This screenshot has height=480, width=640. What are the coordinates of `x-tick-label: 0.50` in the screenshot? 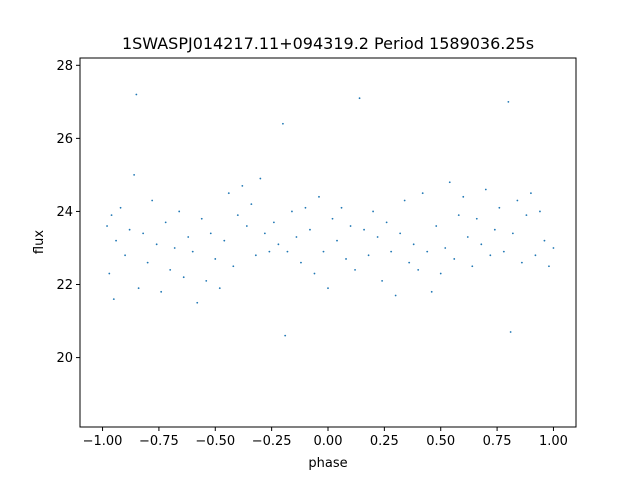 It's located at (440, 441).